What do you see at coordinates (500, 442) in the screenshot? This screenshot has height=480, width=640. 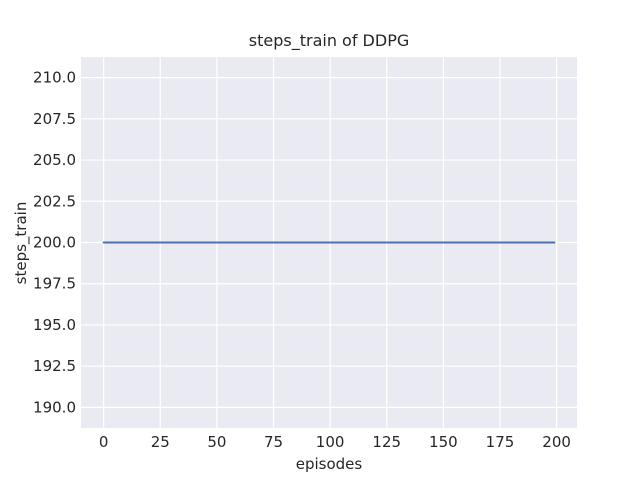 I see `x-tick-label: 175` at bounding box center [500, 442].